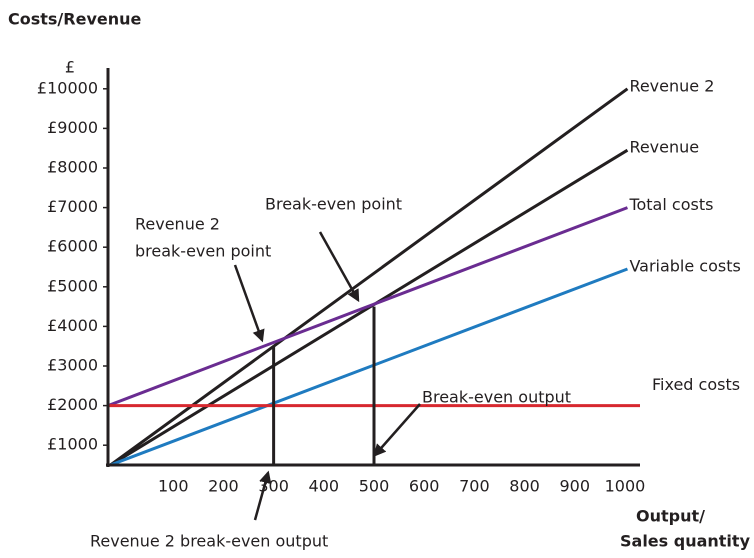 Image resolution: width=754 pixels, height=558 pixels. I want to click on y-tick-label: £4000, so click(72, 325).